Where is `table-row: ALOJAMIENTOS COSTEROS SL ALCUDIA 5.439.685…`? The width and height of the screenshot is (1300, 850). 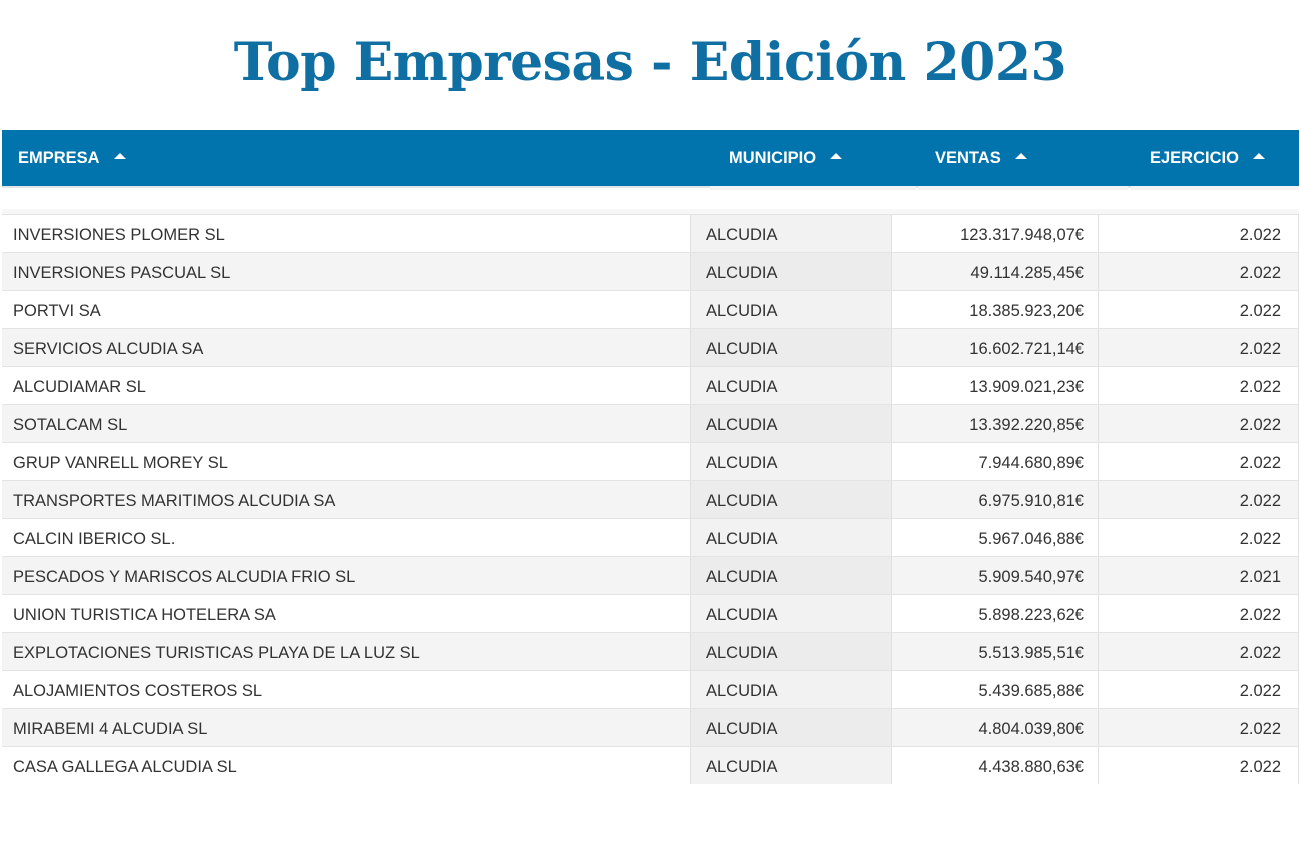
table-row: ALOJAMIENTOS COSTEROS SL ALCUDIA 5.439.685… is located at coordinates (650, 689).